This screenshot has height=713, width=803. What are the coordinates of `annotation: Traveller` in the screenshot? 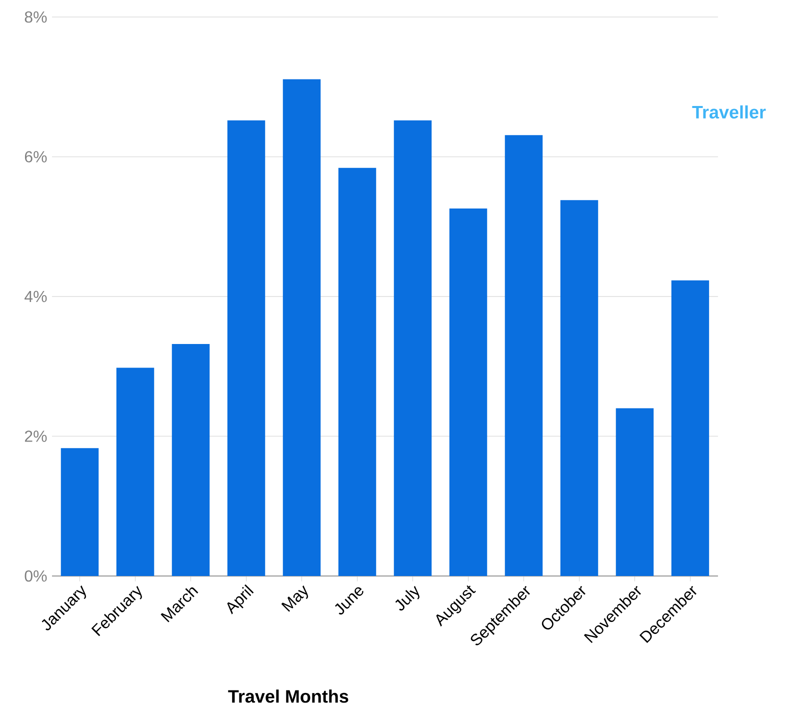 It's located at (729, 112).